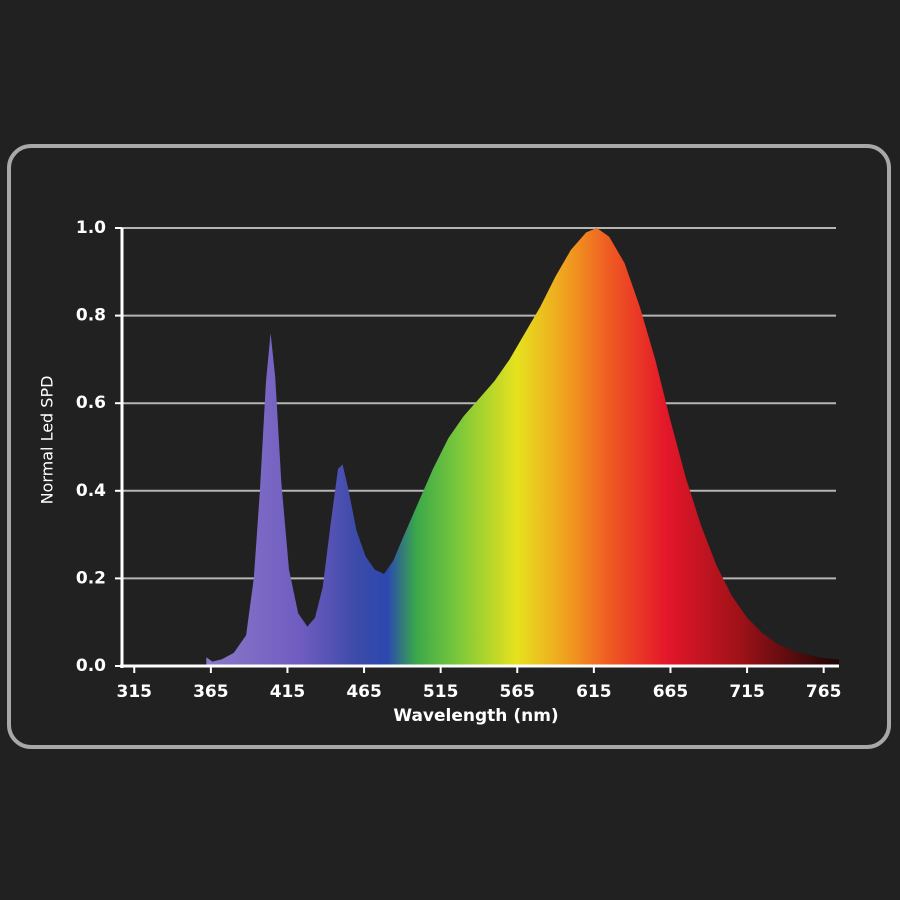  Describe the element at coordinates (364, 692) in the screenshot. I see `x-tick-label: 465` at that location.